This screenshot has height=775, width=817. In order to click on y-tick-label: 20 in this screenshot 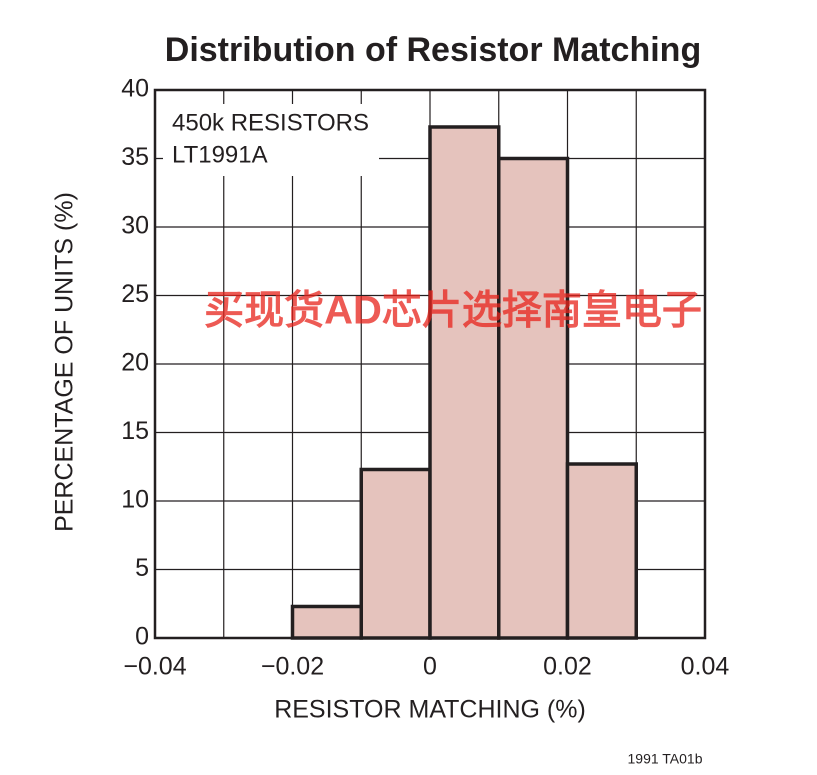, I will do `click(135, 363)`.